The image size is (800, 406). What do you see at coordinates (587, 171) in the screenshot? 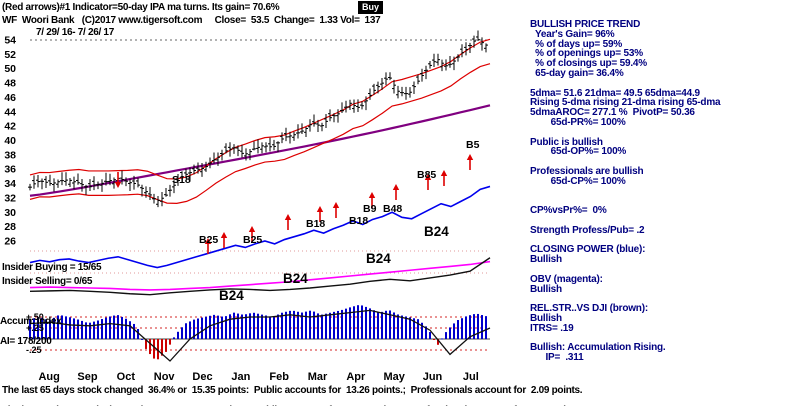
I see `analysis-line: Professionals are bullish` at bounding box center [587, 171].